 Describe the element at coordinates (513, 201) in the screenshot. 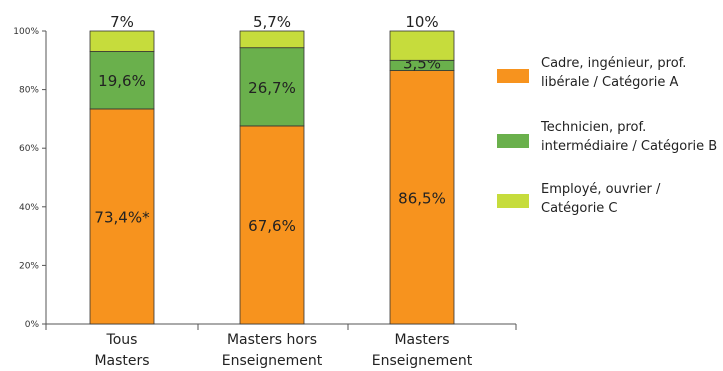

I see `legend-swatch-categorie-c` at that location.